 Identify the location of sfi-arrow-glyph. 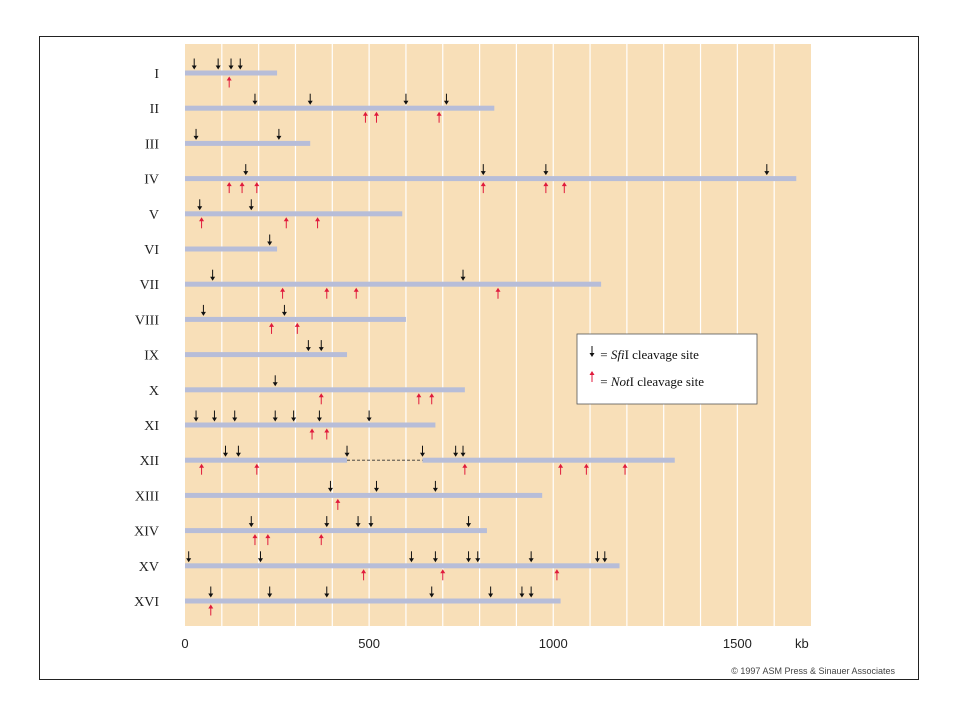
(592, 351).